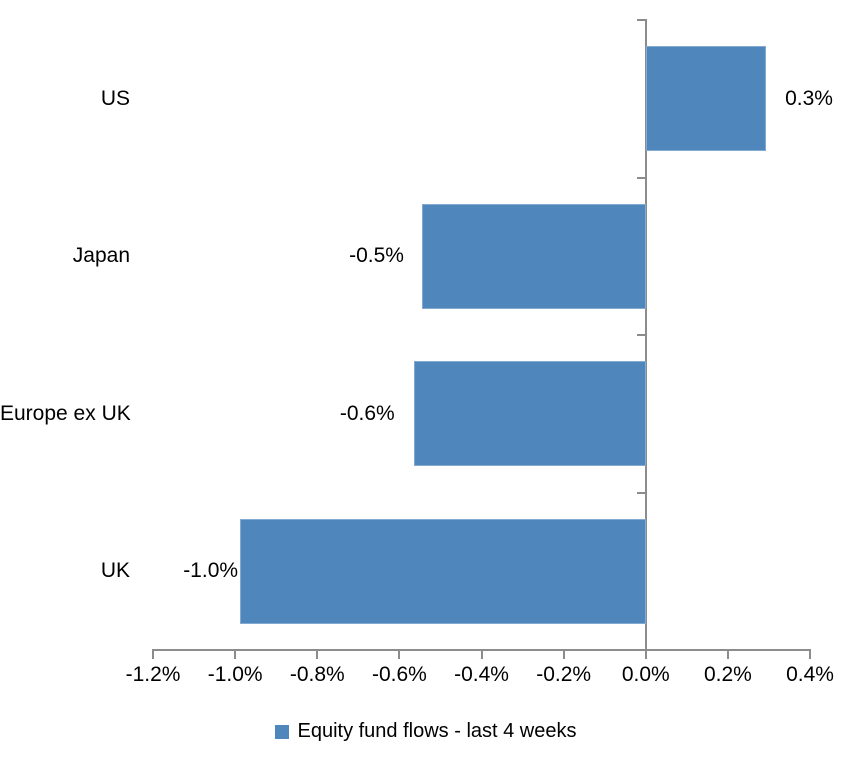 Image resolution: width=852 pixels, height=757 pixels. Describe the element at coordinates (65, 413) in the screenshot. I see `category-label: Europe ex UK` at that location.